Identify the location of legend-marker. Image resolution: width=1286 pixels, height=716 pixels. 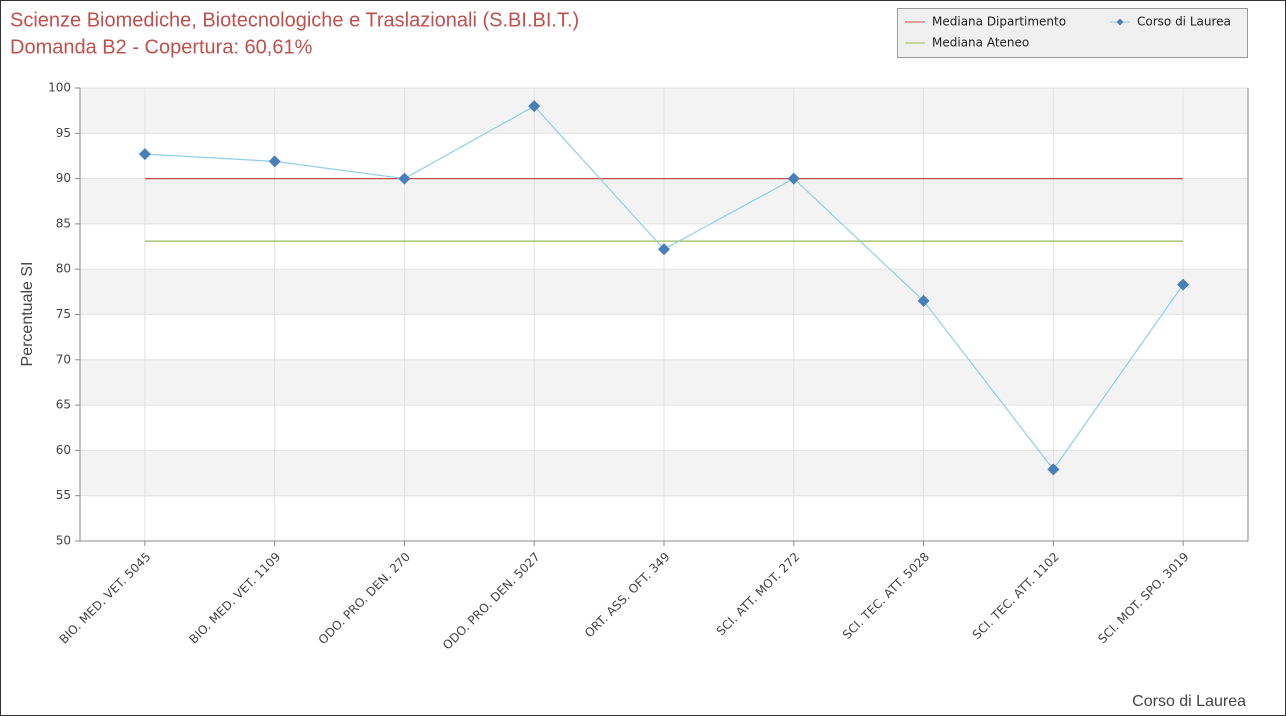
(1120, 22).